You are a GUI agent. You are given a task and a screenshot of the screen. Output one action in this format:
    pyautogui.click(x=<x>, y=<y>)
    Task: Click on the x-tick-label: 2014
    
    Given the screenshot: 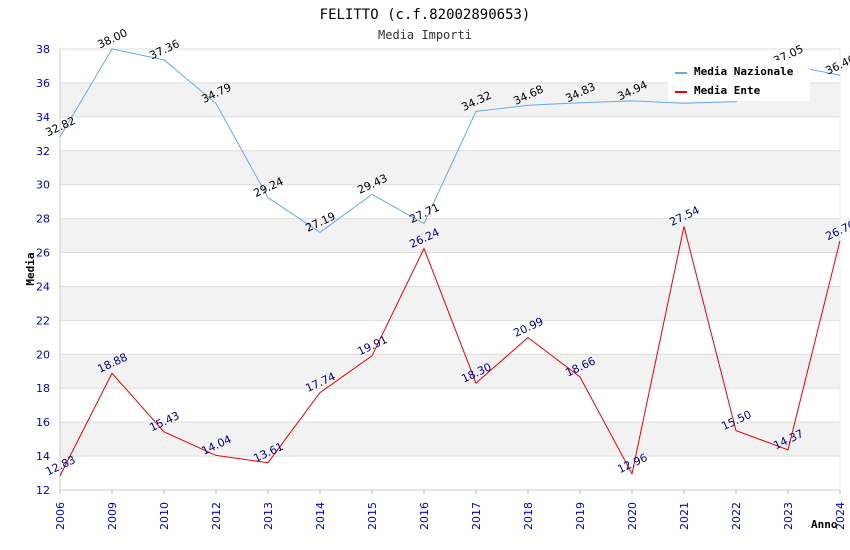 What is the action you would take?
    pyautogui.click(x=320, y=516)
    